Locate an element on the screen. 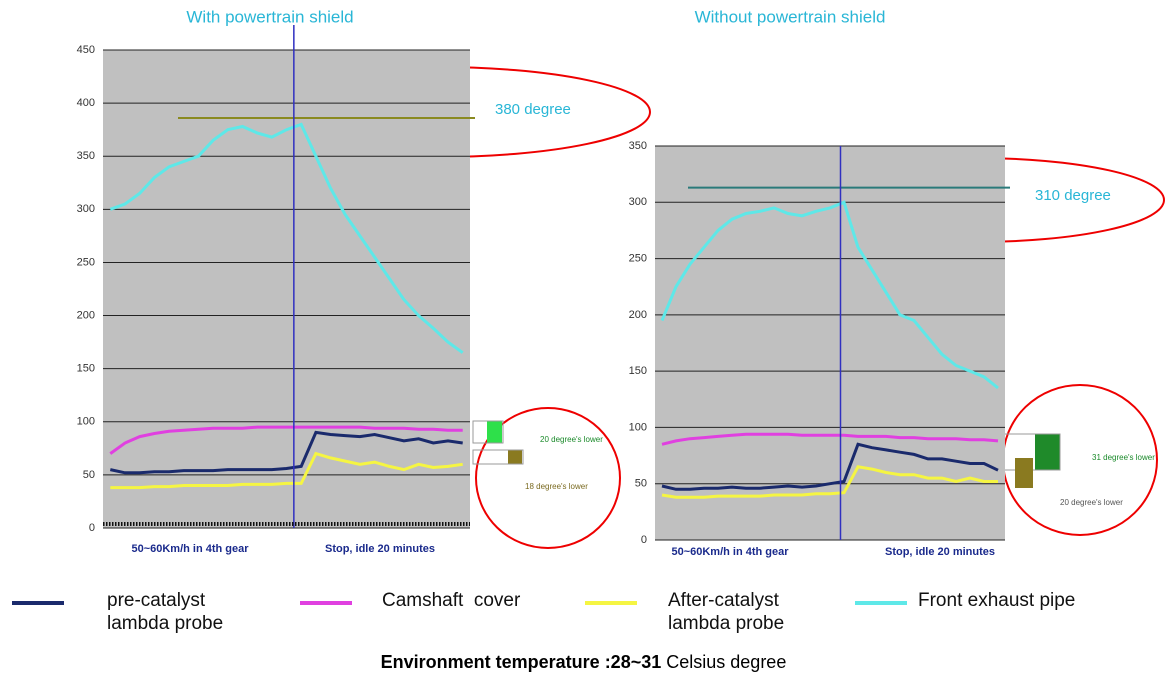  chart-title: Without powertrain shield is located at coordinates (790, 16).